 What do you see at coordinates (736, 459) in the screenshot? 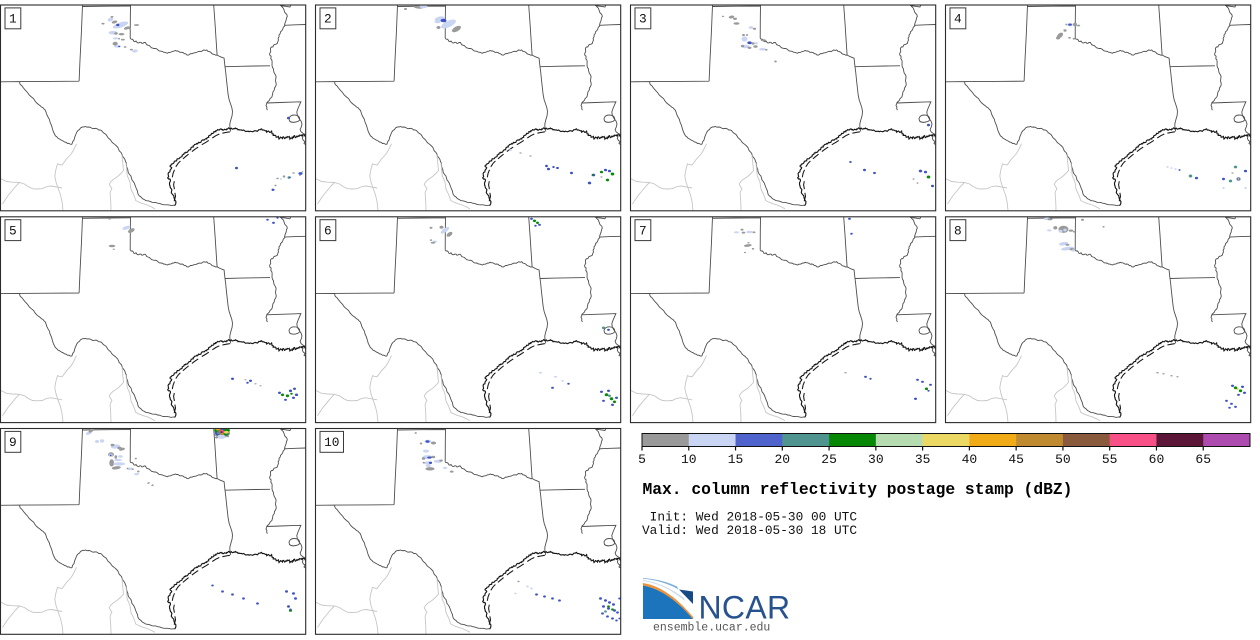
I see `svg-text: 15` at bounding box center [736, 459].